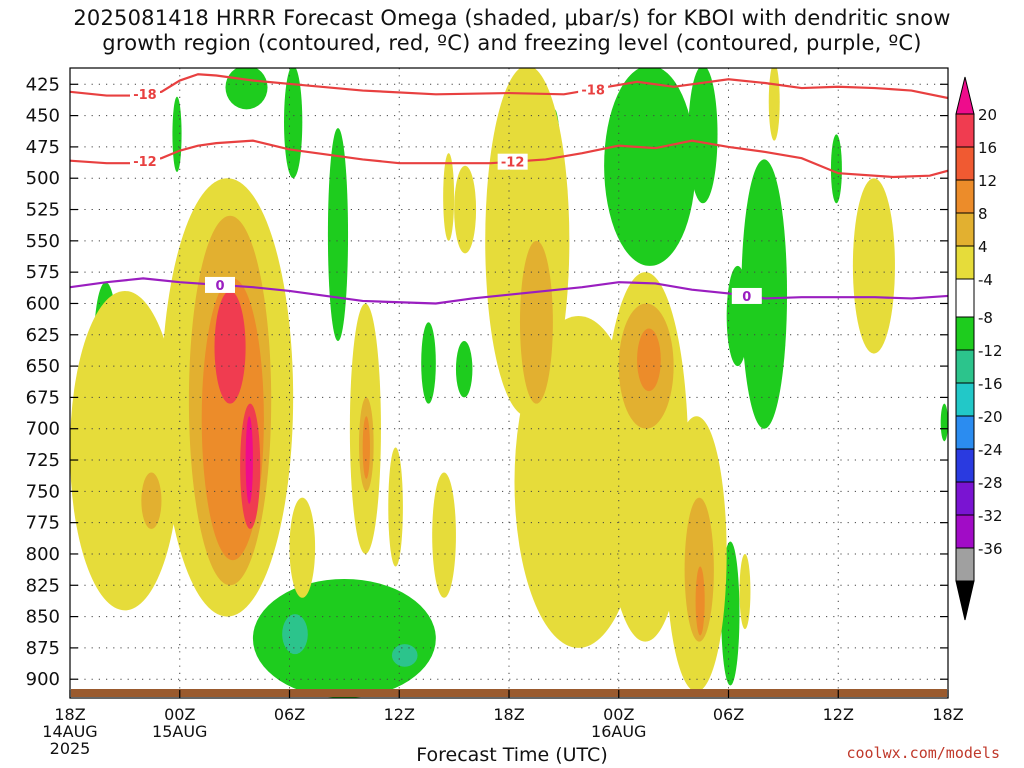 Image resolution: width=1024 pixels, height=768 pixels. I want to click on y-tick-label: 500, so click(43, 178).